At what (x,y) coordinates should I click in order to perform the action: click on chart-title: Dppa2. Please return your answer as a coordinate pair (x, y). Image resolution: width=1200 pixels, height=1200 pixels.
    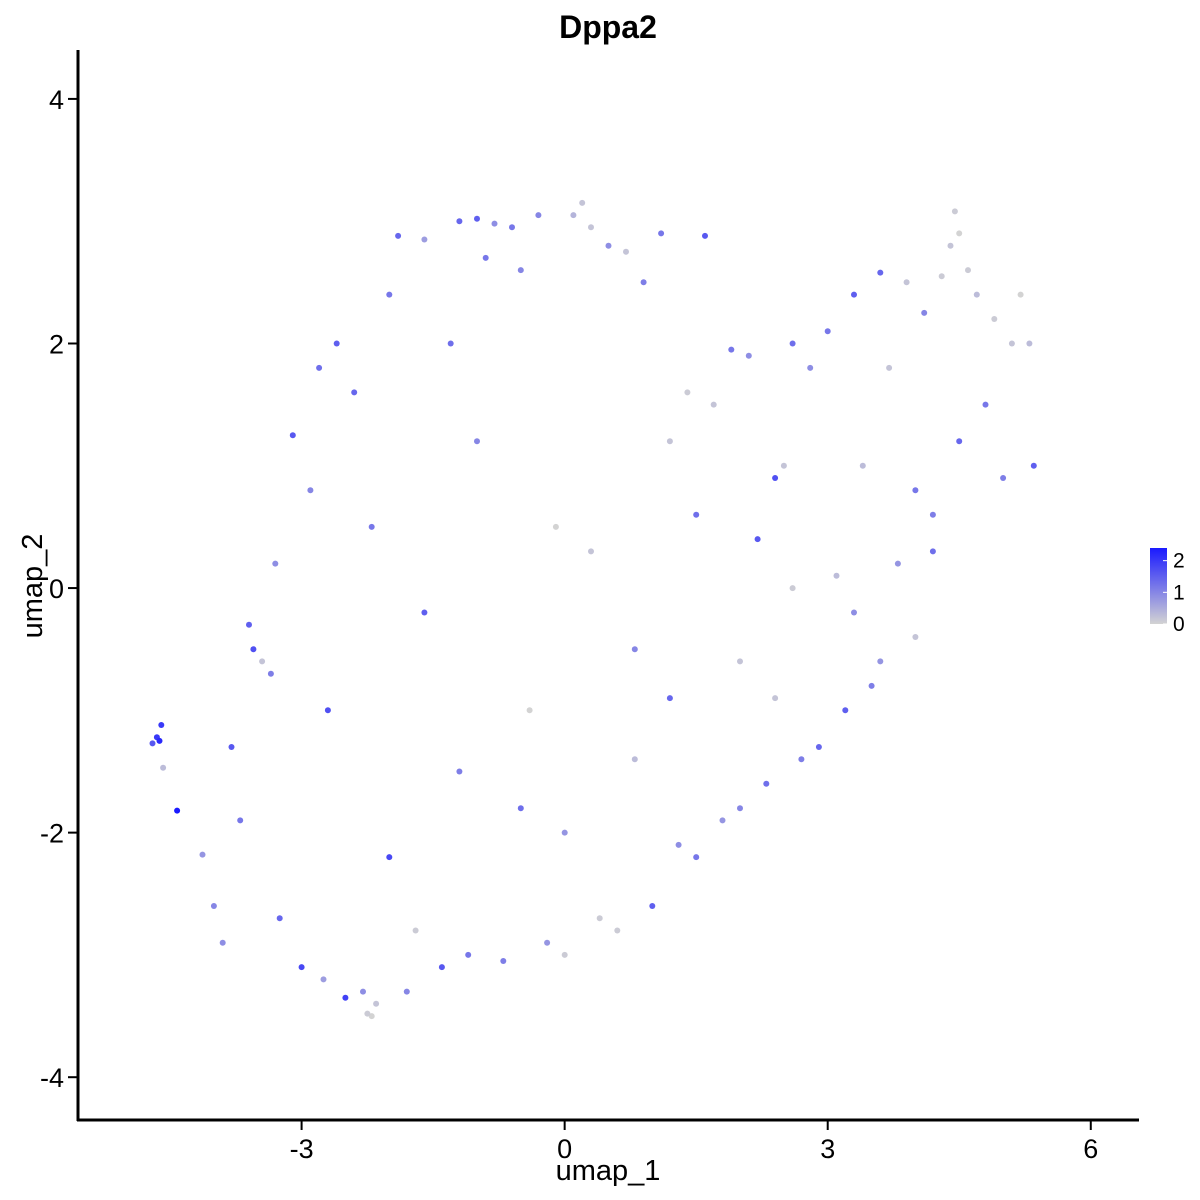
    Looking at the image, I should click on (608, 27).